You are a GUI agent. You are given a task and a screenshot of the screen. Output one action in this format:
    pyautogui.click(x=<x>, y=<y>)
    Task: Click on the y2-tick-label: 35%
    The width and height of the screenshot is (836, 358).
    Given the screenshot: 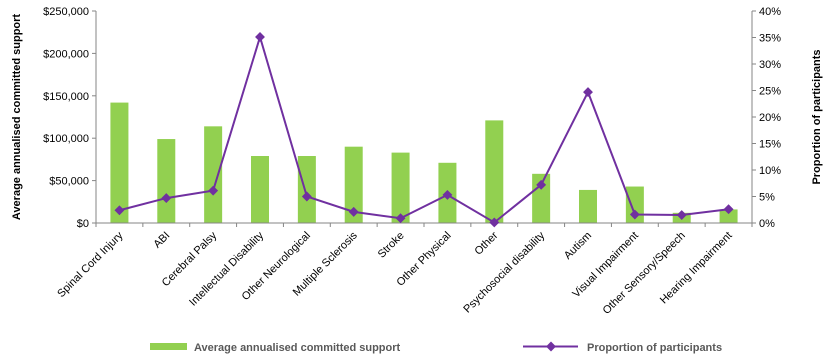 What is the action you would take?
    pyautogui.click(x=770, y=39)
    